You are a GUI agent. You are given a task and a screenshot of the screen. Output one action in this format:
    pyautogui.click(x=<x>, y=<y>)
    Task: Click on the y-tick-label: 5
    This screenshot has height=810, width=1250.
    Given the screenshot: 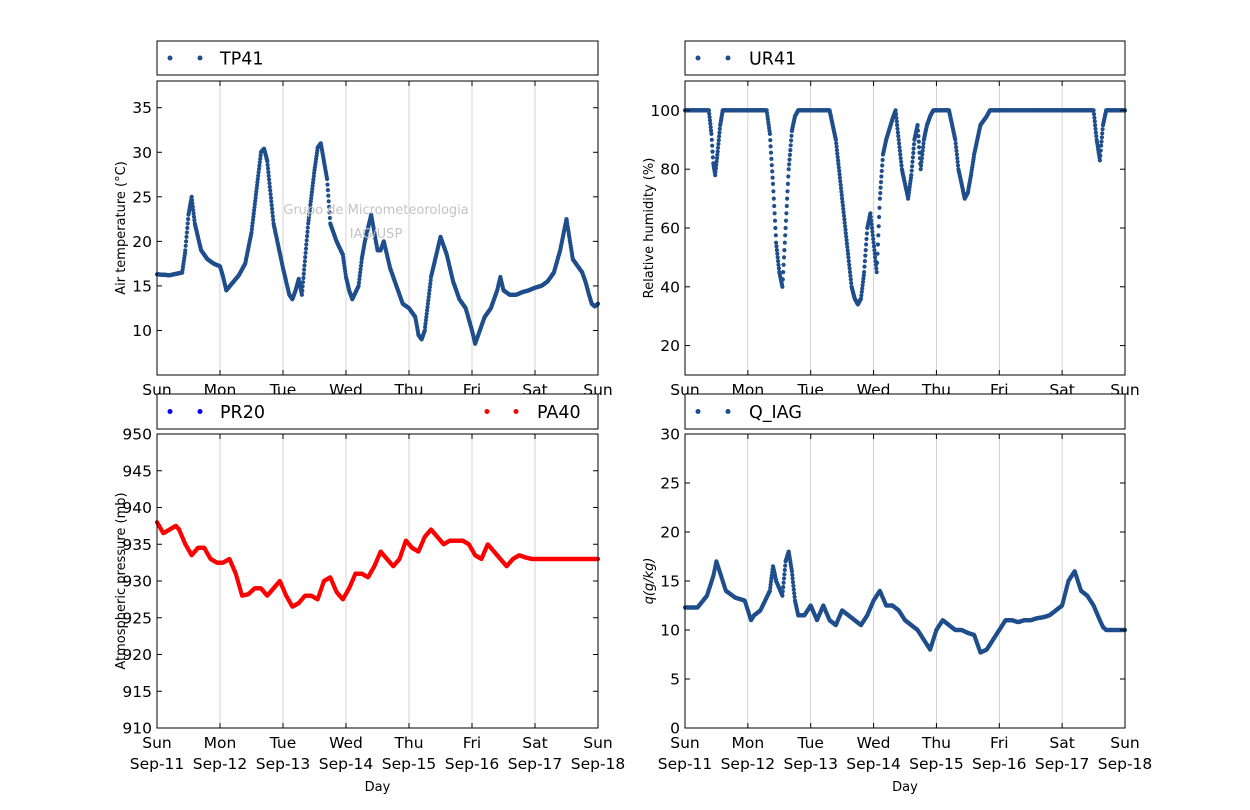 What is the action you would take?
    pyautogui.click(x=675, y=680)
    